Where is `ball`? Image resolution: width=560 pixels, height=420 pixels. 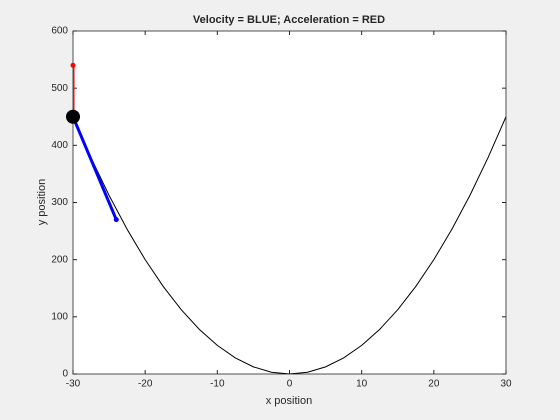 ball is located at coordinates (73, 116).